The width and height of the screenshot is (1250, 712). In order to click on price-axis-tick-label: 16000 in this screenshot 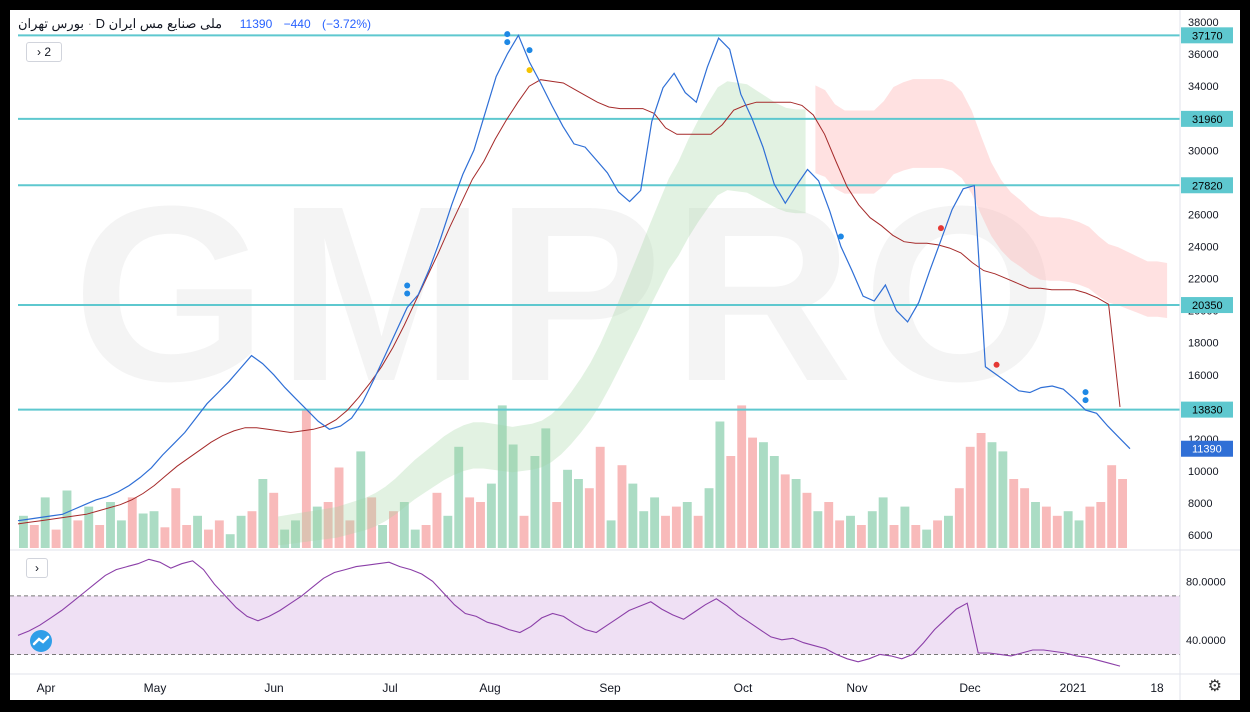, I will do `click(1203, 376)`.